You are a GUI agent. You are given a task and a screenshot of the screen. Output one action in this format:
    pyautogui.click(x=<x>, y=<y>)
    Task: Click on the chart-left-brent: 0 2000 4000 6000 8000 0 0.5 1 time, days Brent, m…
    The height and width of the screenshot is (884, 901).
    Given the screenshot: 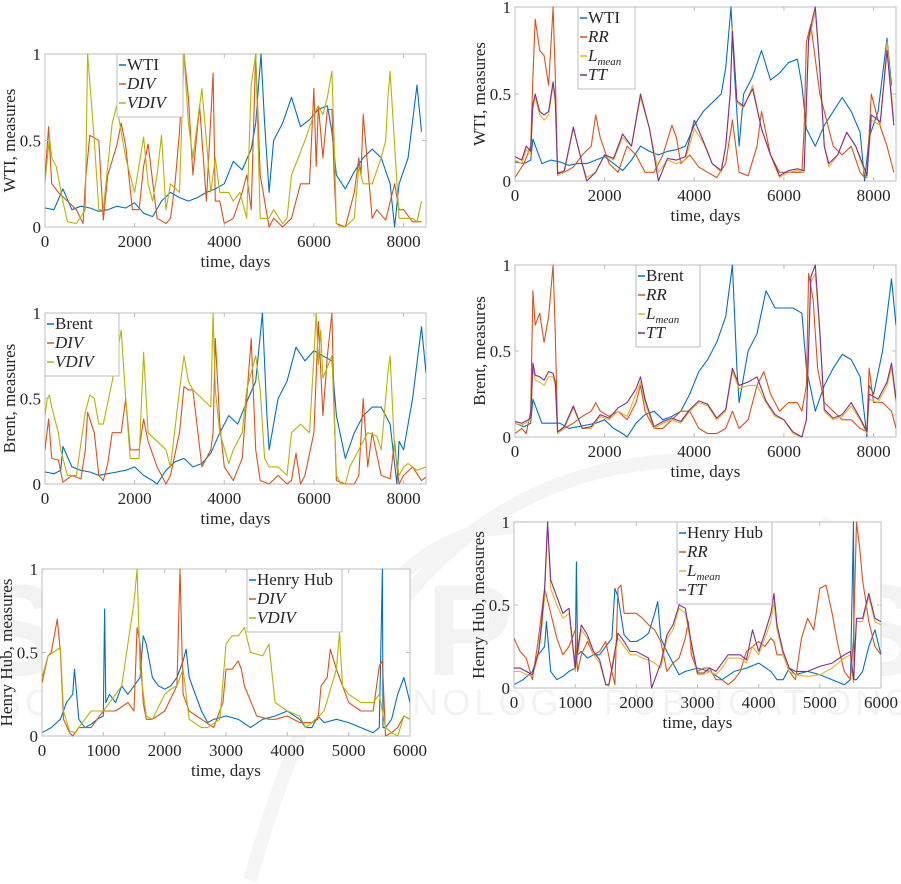 What is the action you would take?
    pyautogui.click(x=213, y=416)
    